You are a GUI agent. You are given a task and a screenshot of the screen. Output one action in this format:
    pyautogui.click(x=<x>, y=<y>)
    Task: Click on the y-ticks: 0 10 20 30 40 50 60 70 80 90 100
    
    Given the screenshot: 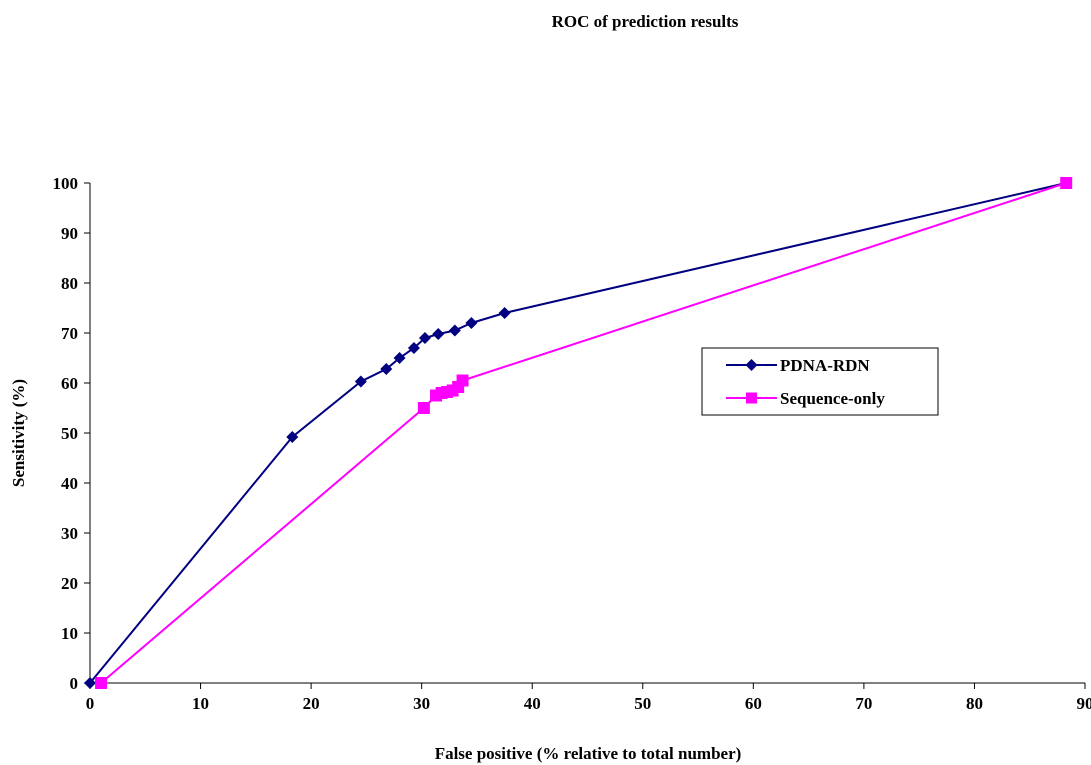 What is the action you would take?
    pyautogui.click(x=71, y=433)
    